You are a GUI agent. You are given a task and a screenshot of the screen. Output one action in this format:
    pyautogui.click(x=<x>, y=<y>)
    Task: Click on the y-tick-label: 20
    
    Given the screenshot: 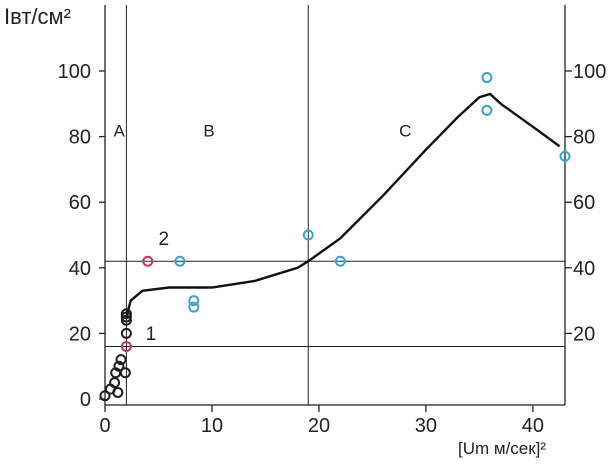 What is the action you would take?
    pyautogui.click(x=80, y=334)
    